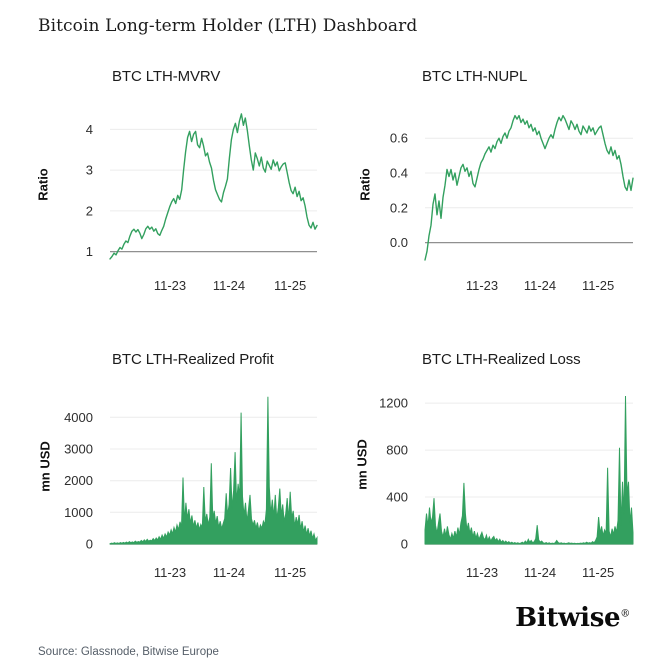 The image size is (671, 671). Describe the element at coordinates (568, 618) in the screenshot. I see `bitwise-logo-text: Bitwise` at that location.